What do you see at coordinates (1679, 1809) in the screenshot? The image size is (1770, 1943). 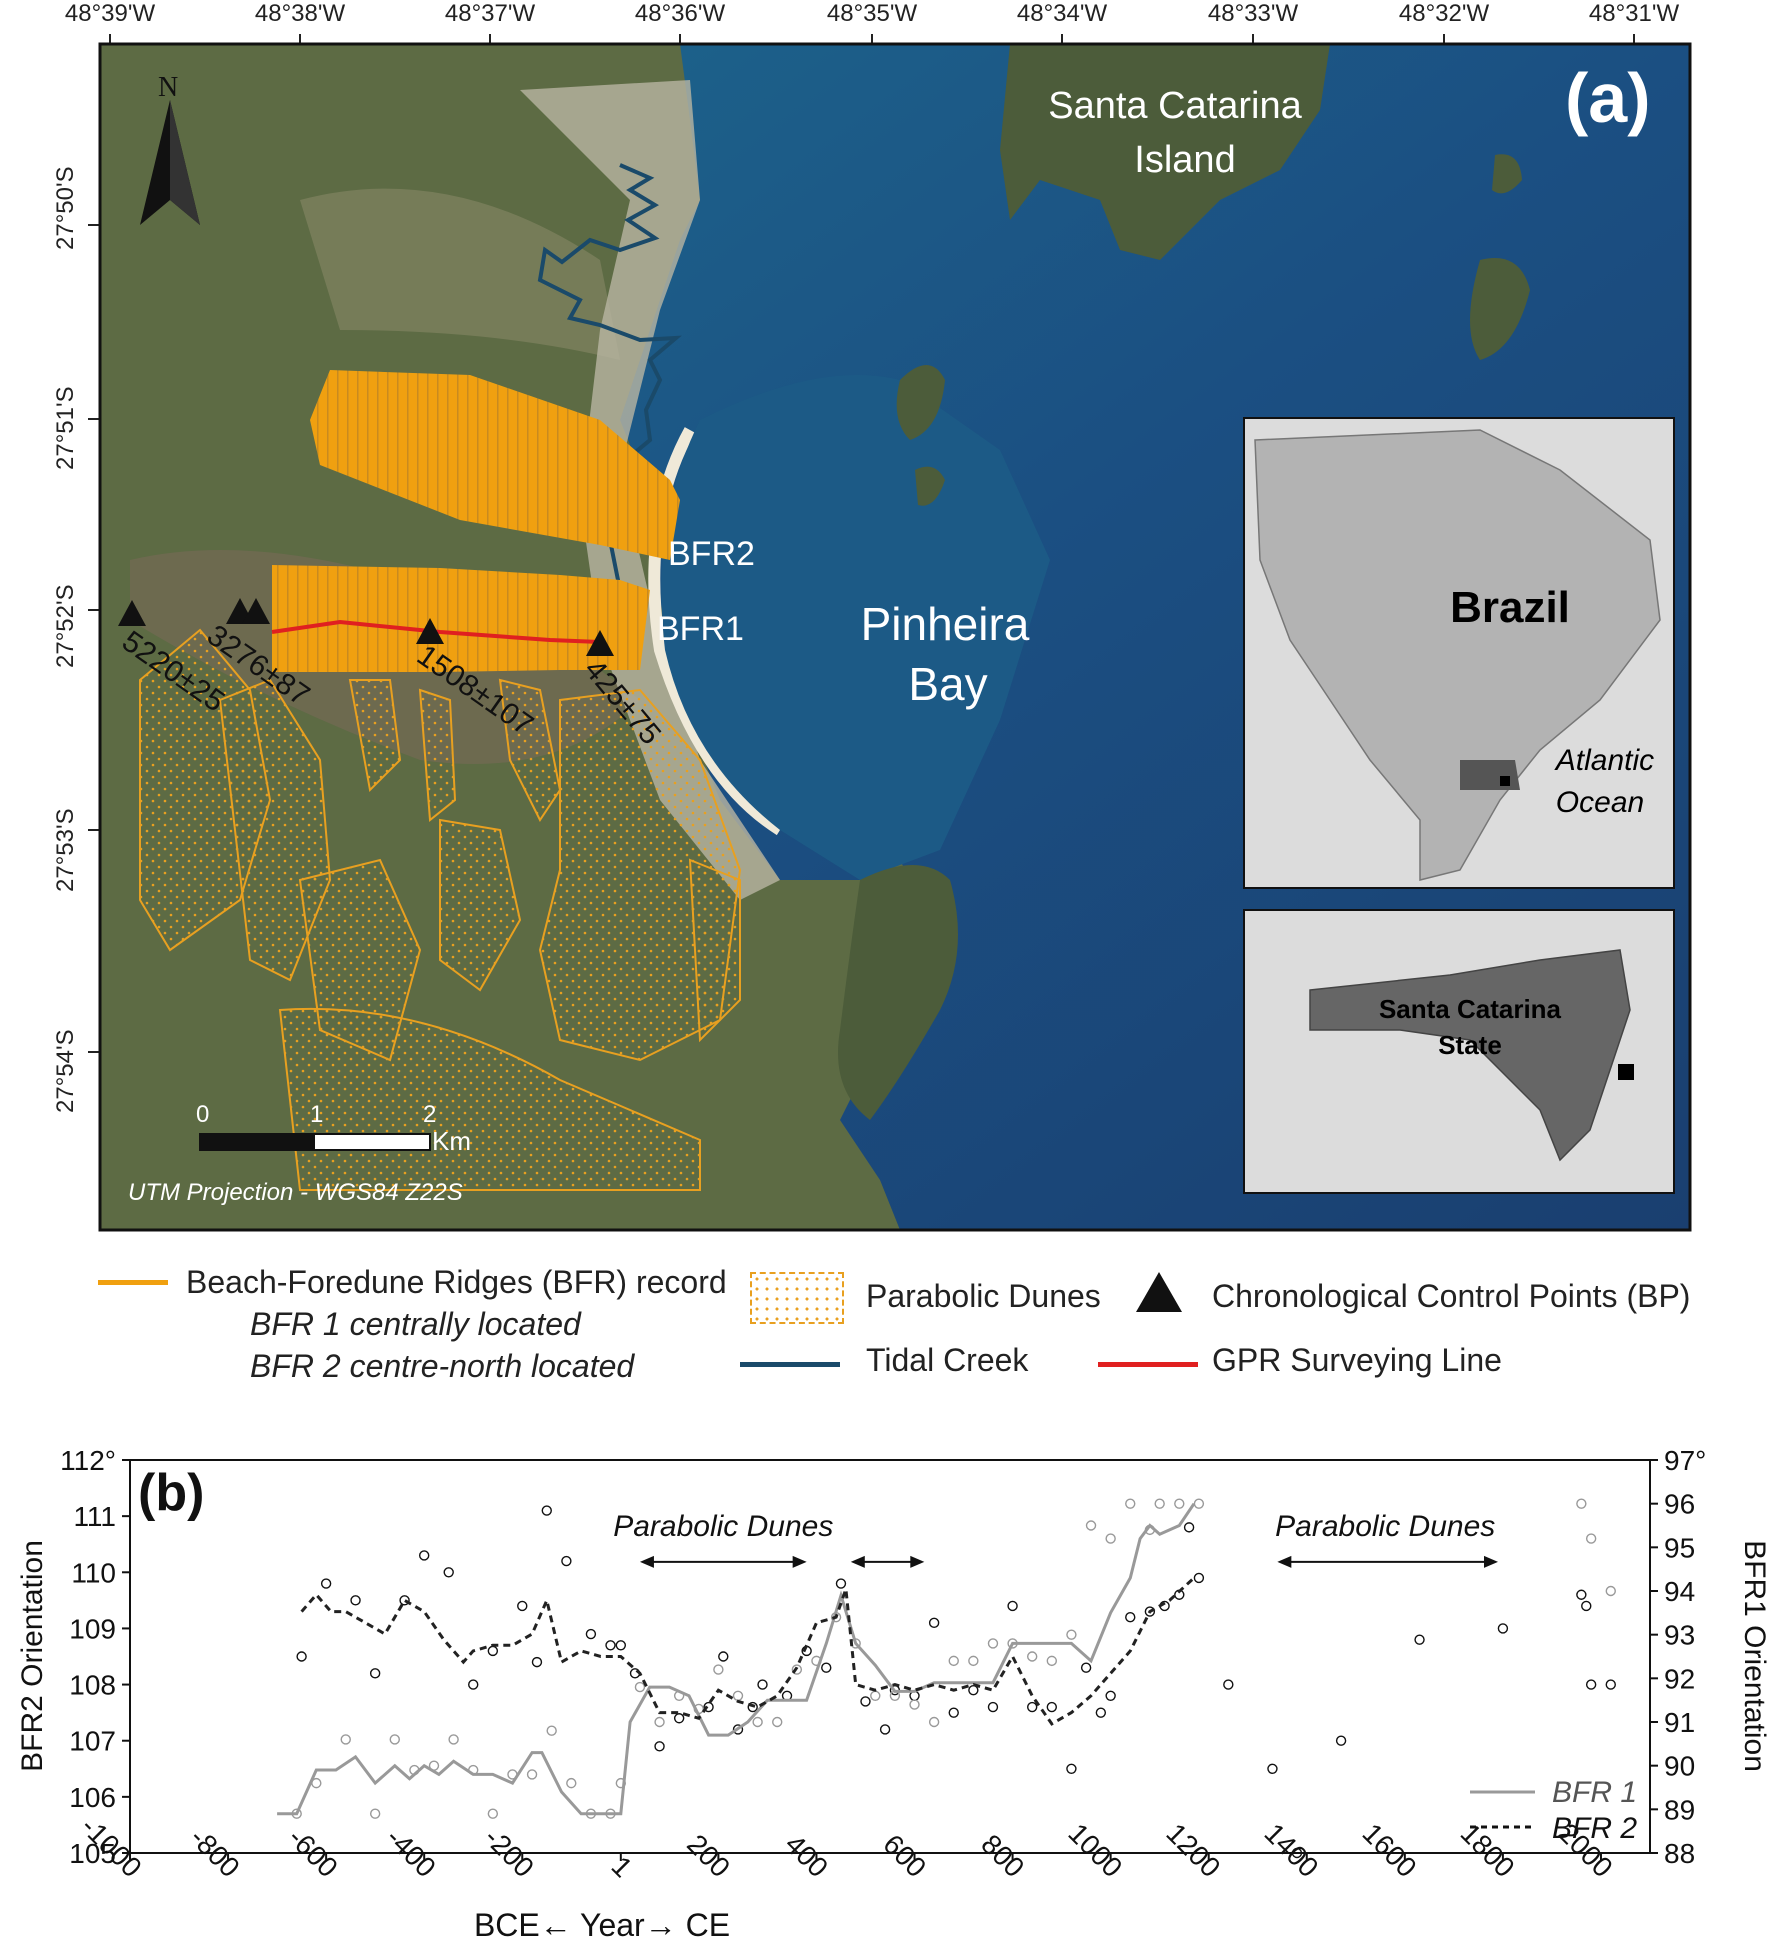 I see `right-y-tick-label: 89` at bounding box center [1679, 1809].